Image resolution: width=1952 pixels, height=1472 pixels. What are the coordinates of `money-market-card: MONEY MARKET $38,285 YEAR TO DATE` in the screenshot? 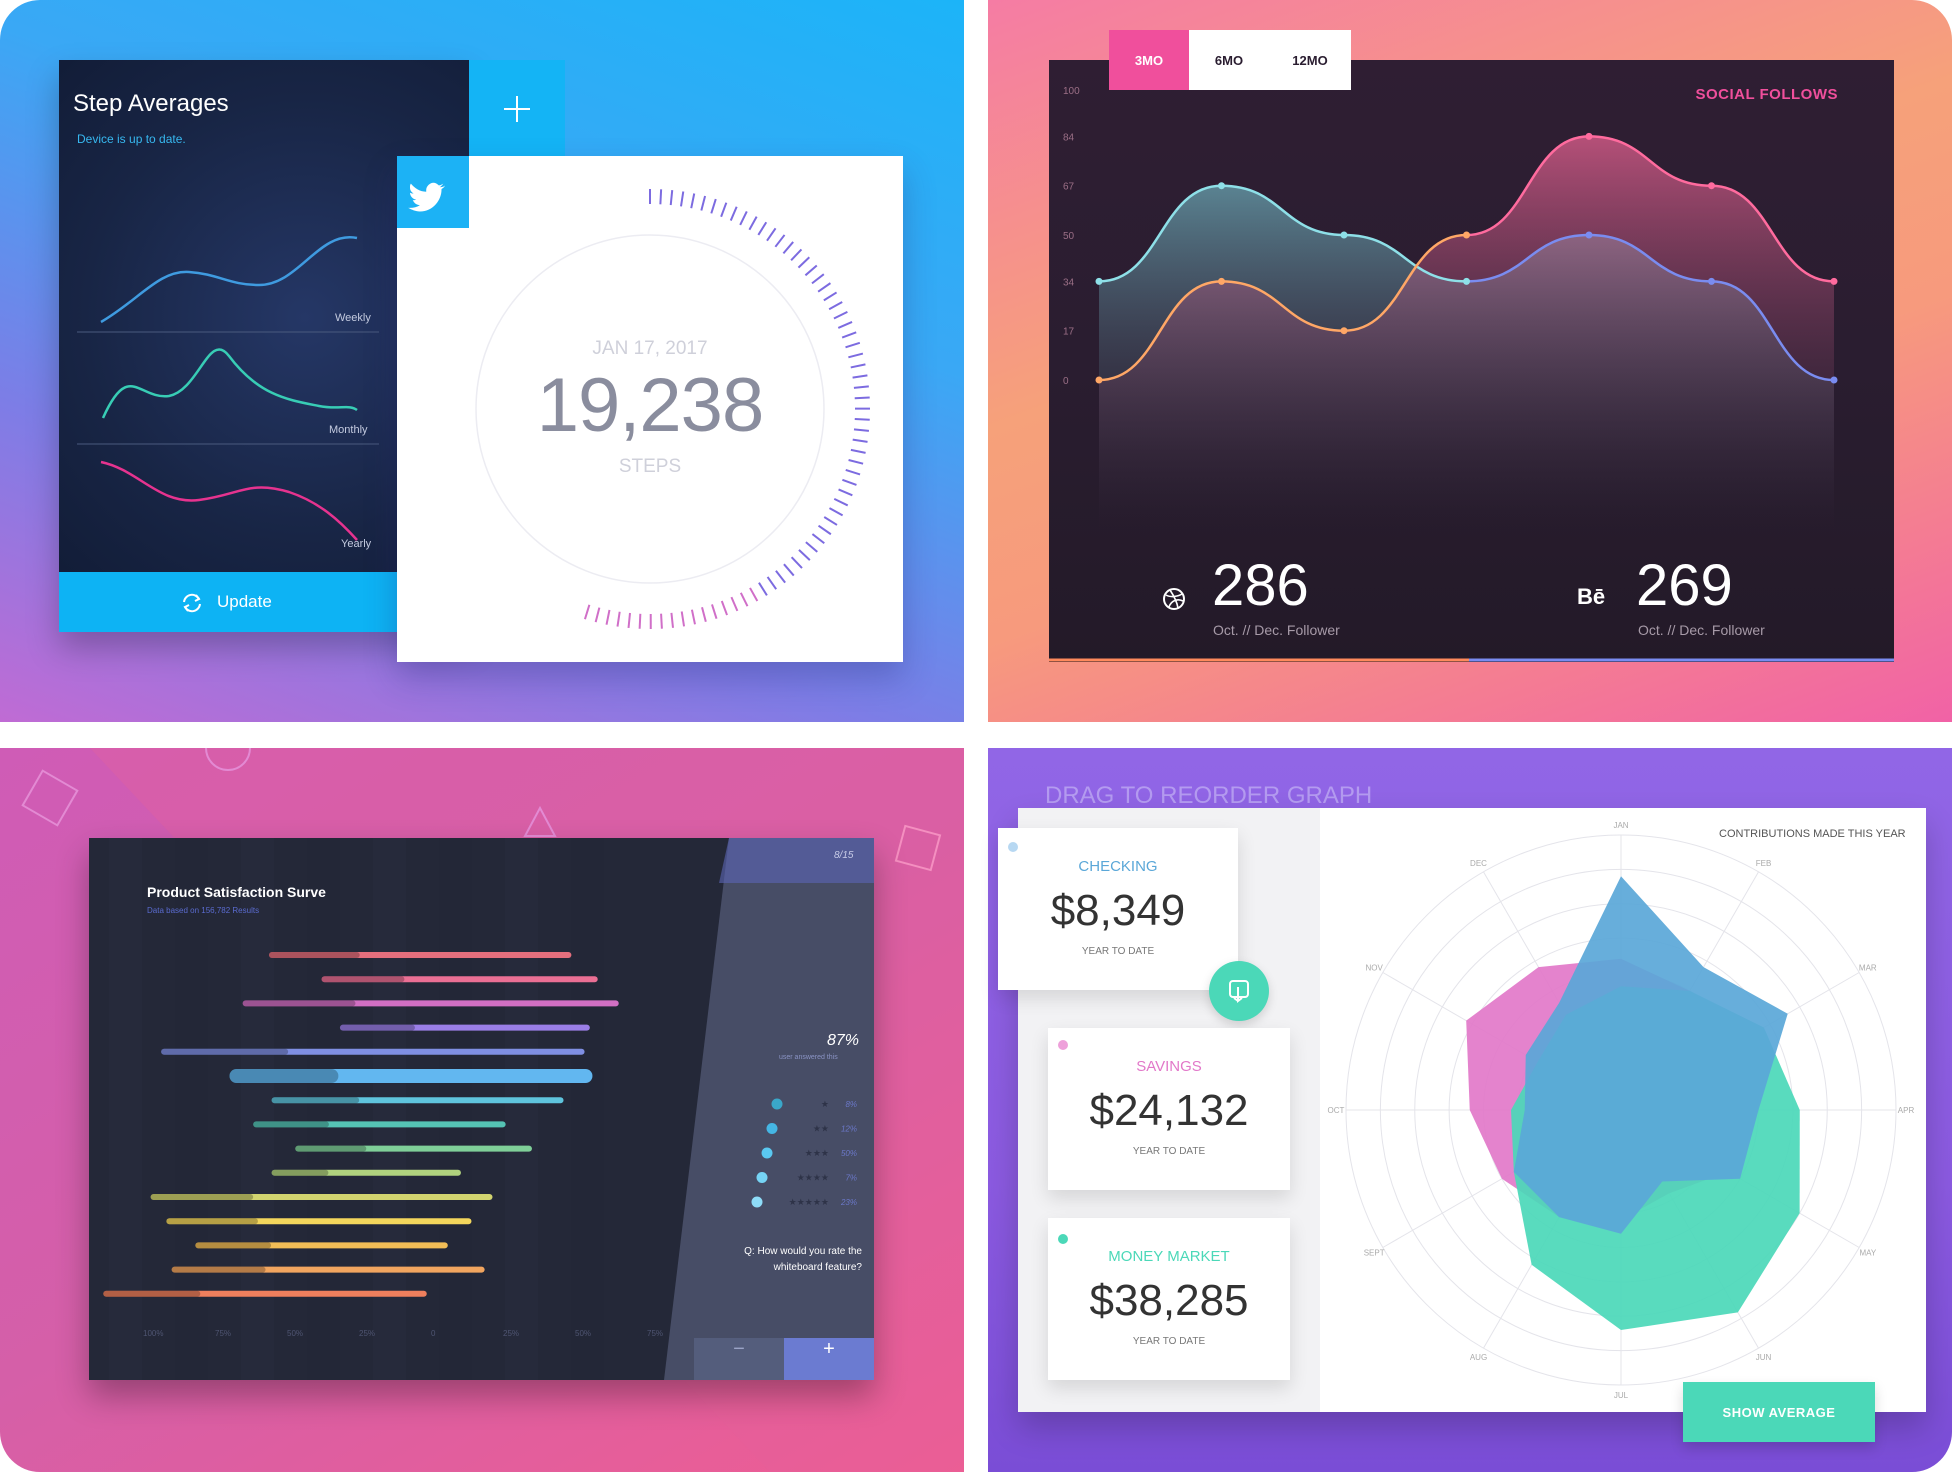 It's located at (1169, 1299).